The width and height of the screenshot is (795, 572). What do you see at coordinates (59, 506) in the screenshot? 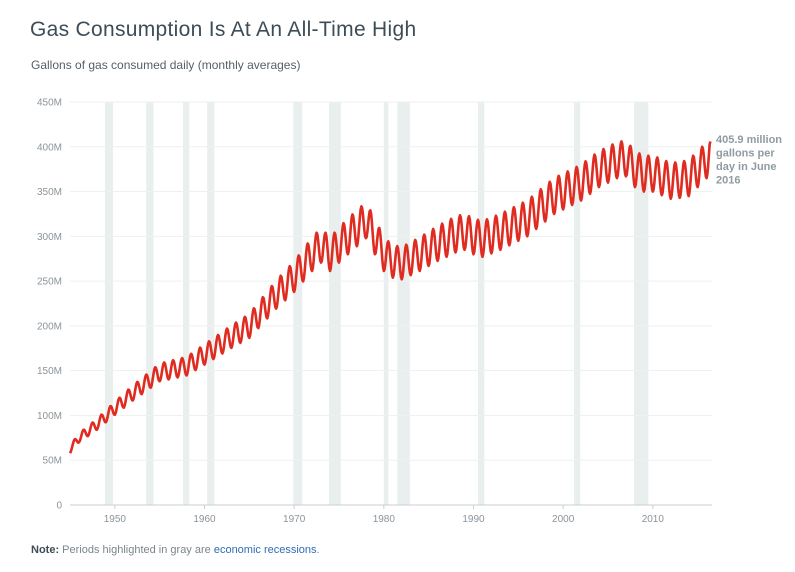
I see `y-tick-label-0: 0` at bounding box center [59, 506].